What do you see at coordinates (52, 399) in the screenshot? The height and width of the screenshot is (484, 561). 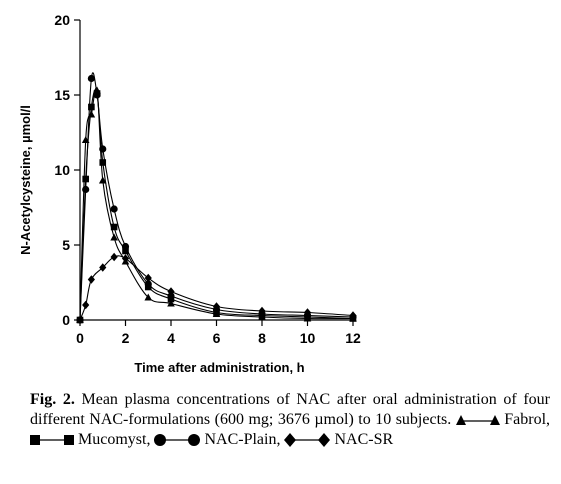 I see `figure-label: Fig. 2.` at bounding box center [52, 399].